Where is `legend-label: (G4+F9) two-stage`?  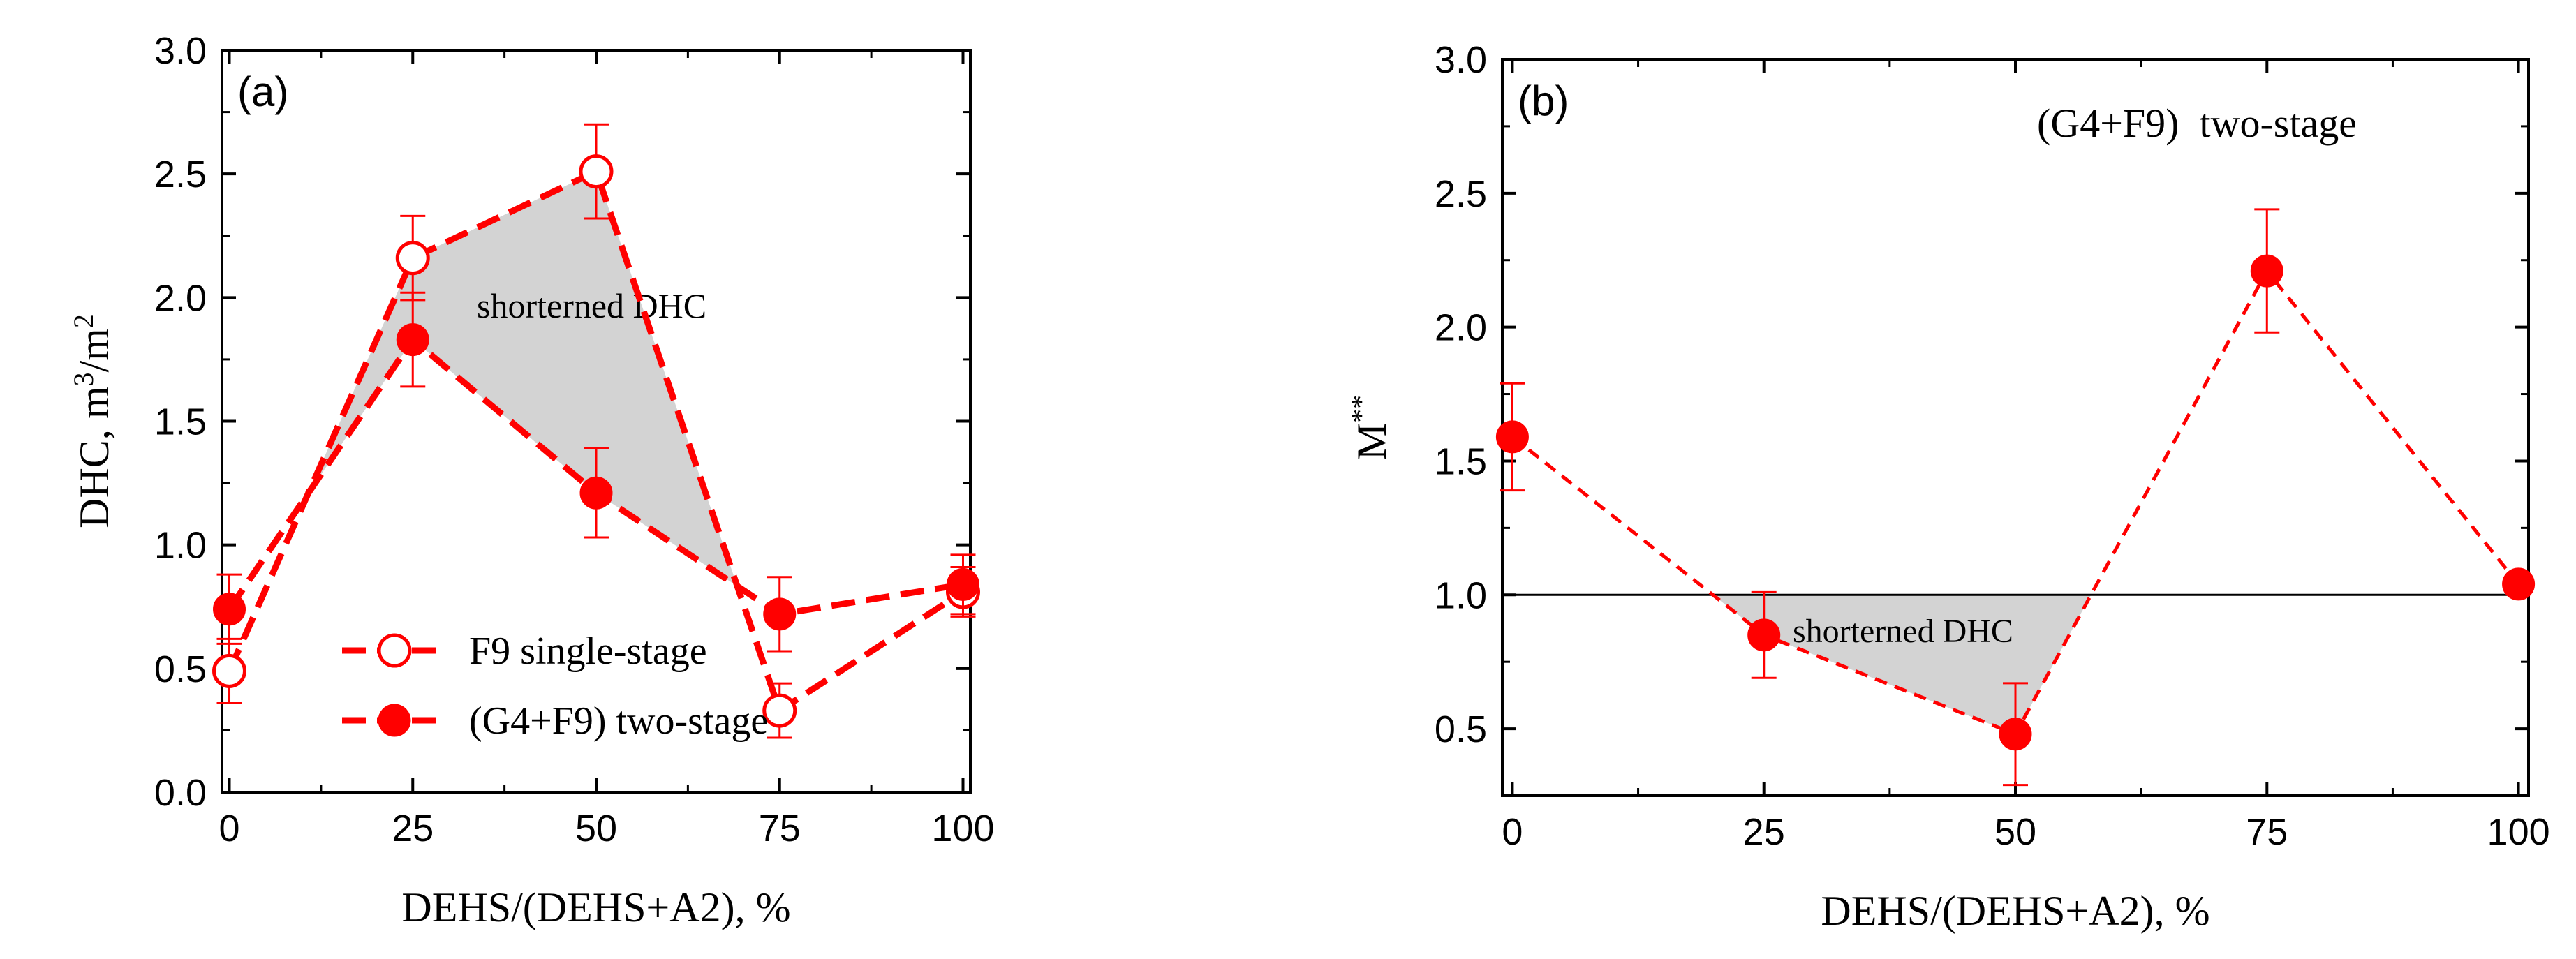
legend-label: (G4+F9) two-stage is located at coordinates (618, 721).